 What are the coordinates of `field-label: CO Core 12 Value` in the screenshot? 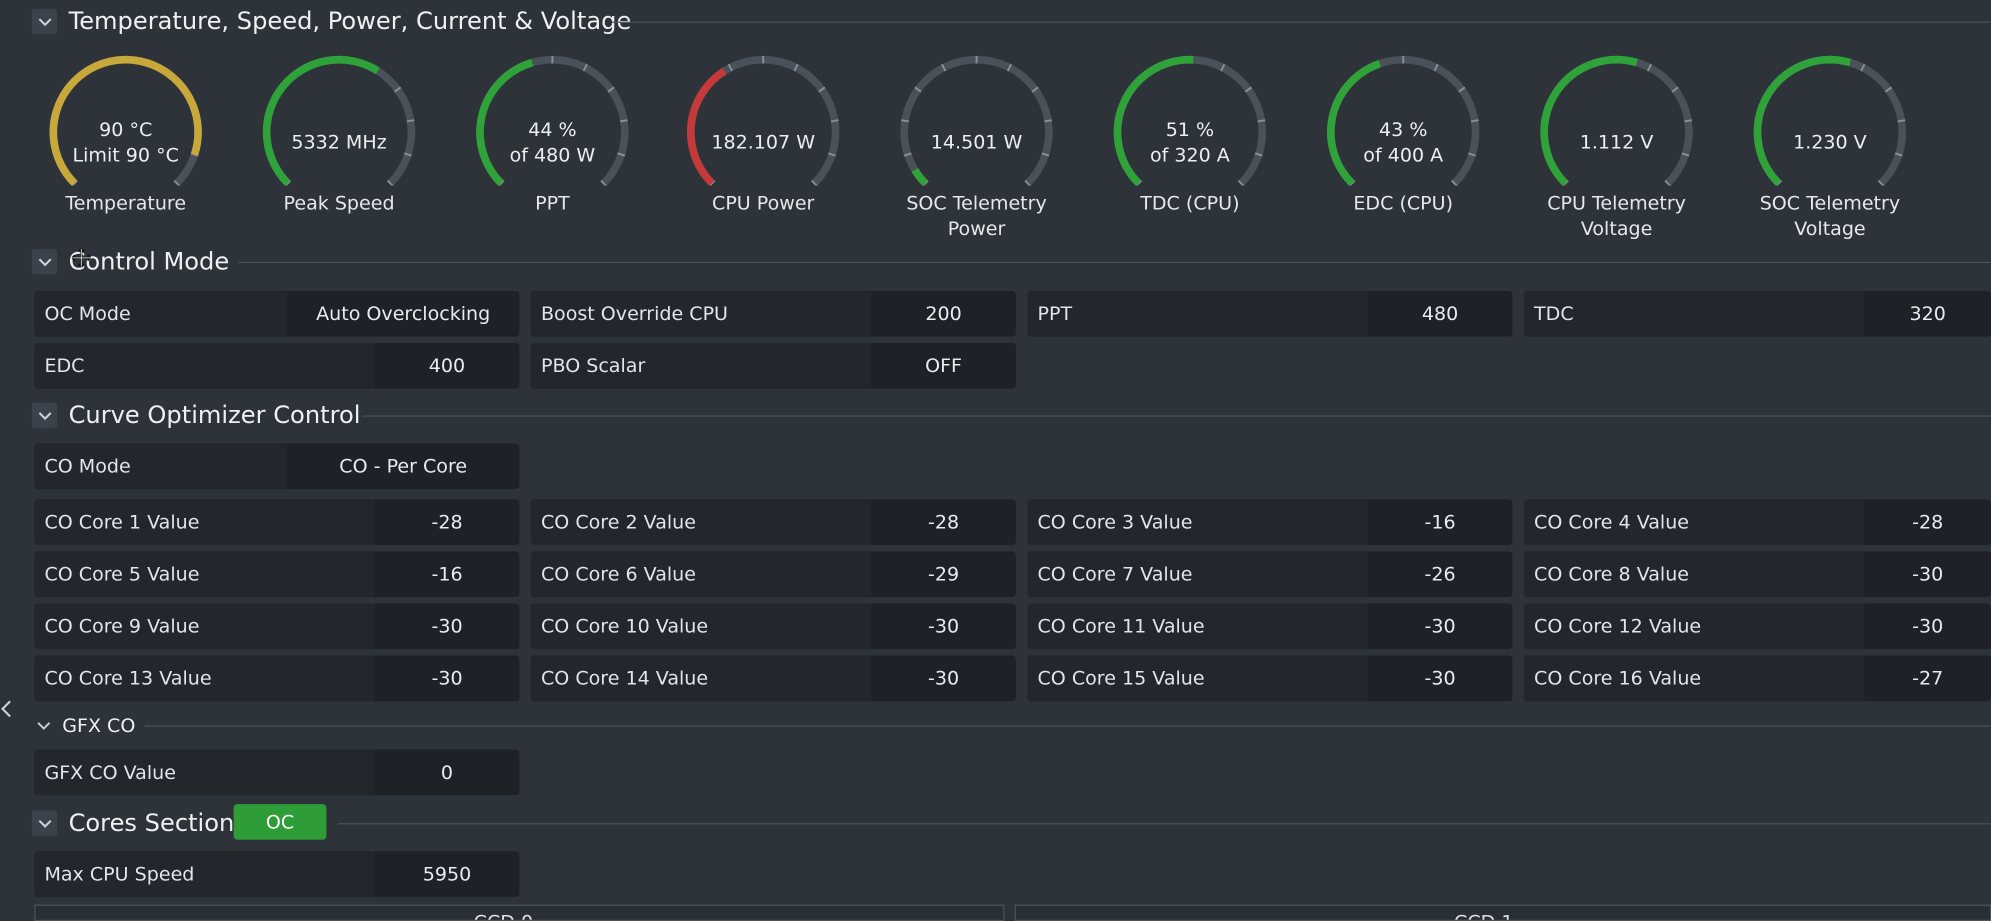 It's located at (1694, 626).